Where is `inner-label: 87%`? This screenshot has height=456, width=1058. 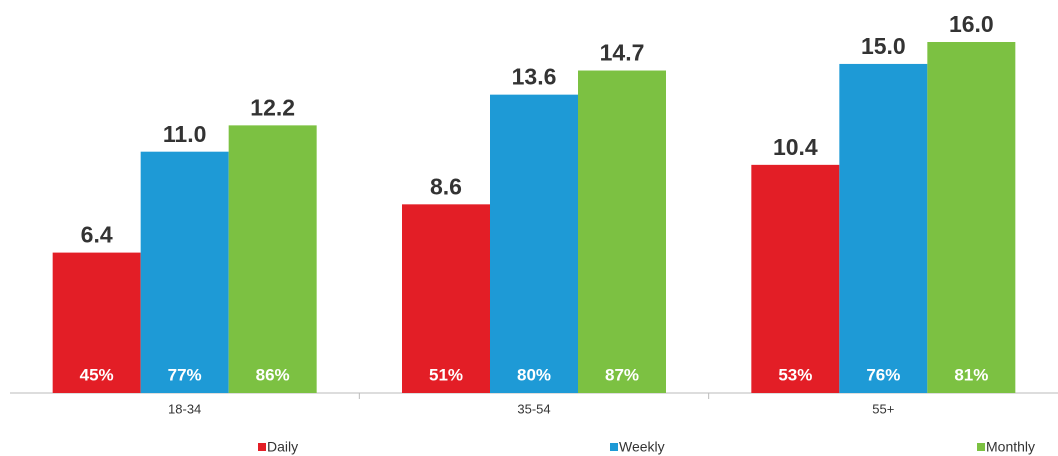 inner-label: 87% is located at coordinates (622, 374).